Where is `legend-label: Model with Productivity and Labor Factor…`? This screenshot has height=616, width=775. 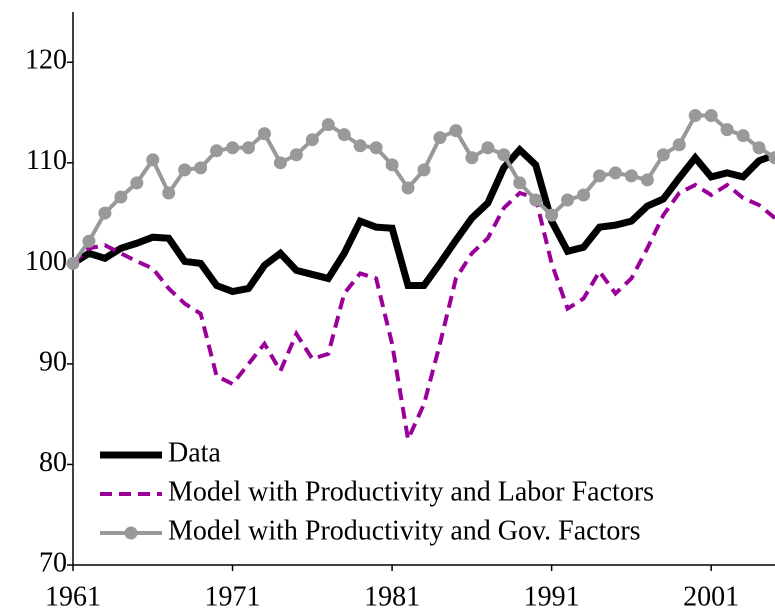
legend-label: Model with Productivity and Labor Factor… is located at coordinates (411, 491).